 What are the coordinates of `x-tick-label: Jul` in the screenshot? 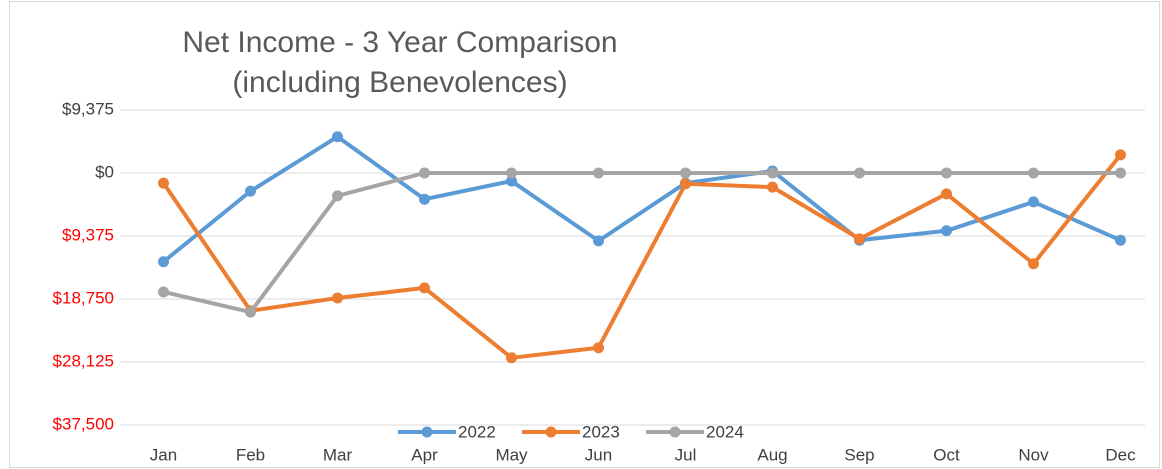 It's located at (686, 454).